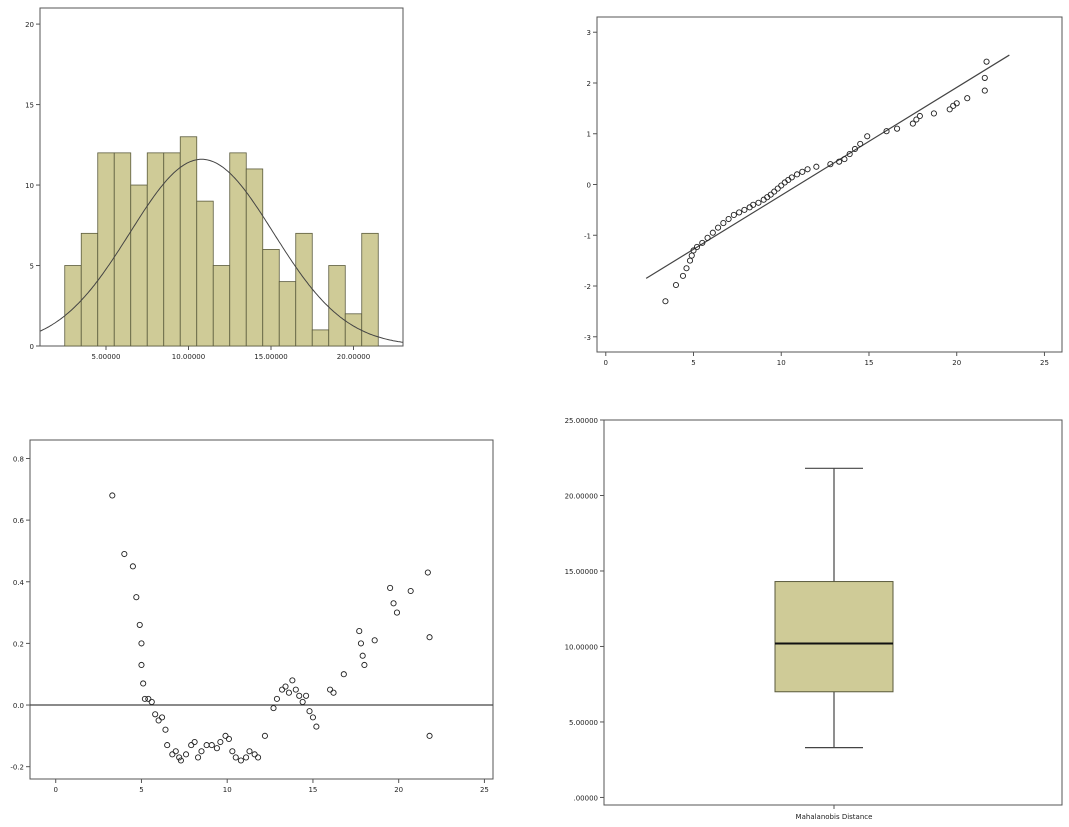  Describe the element at coordinates (19, 521) in the screenshot. I see `y-tick-label: 0.6` at that location.